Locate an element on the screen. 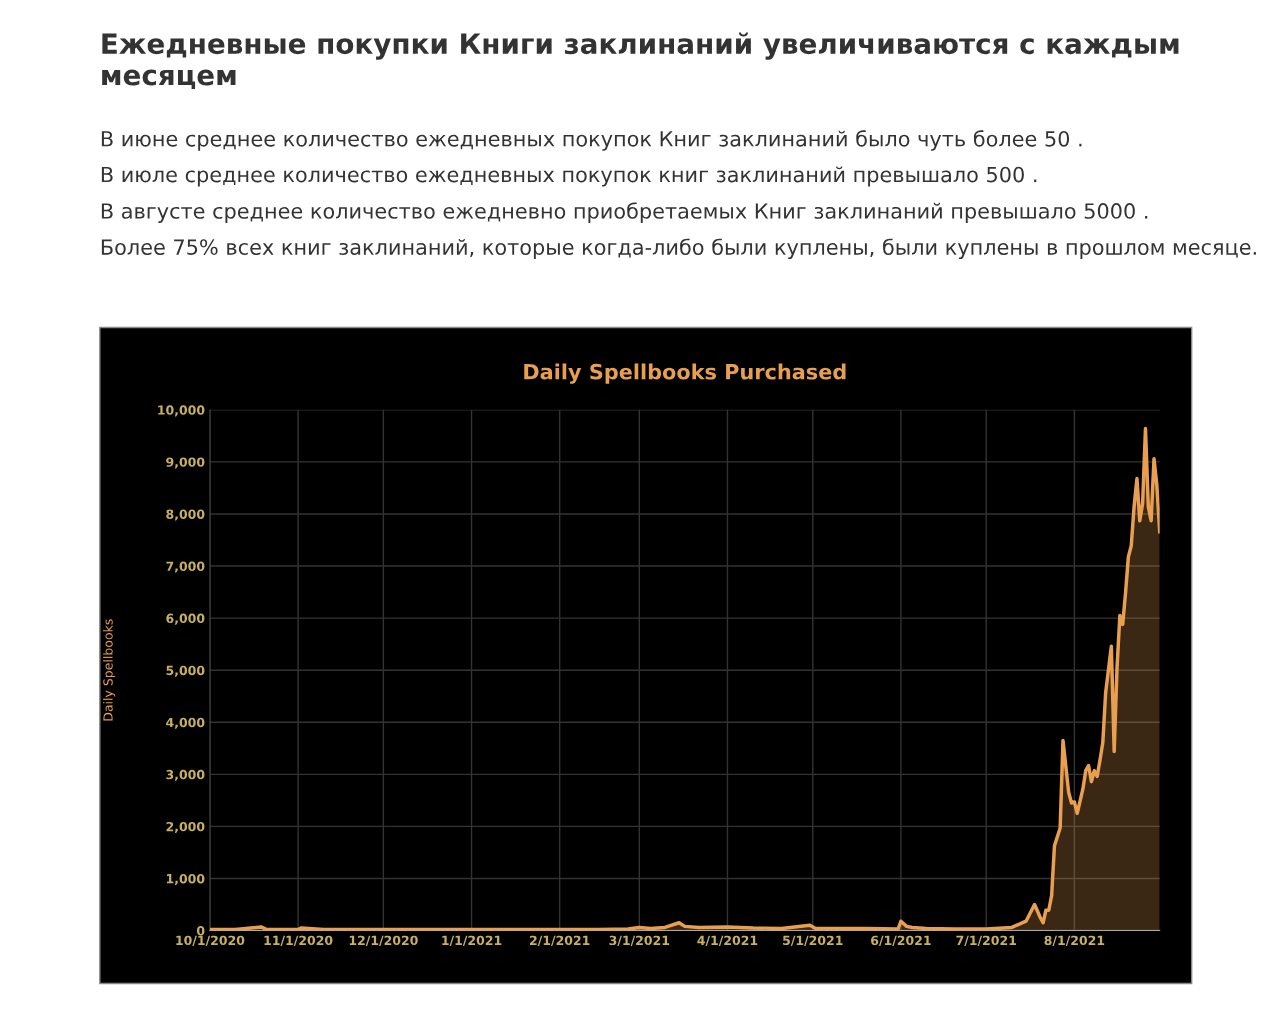 Image resolution: width=1280 pixels, height=1017 pixels. x-tick-label: 3/1/2021 is located at coordinates (639, 941).